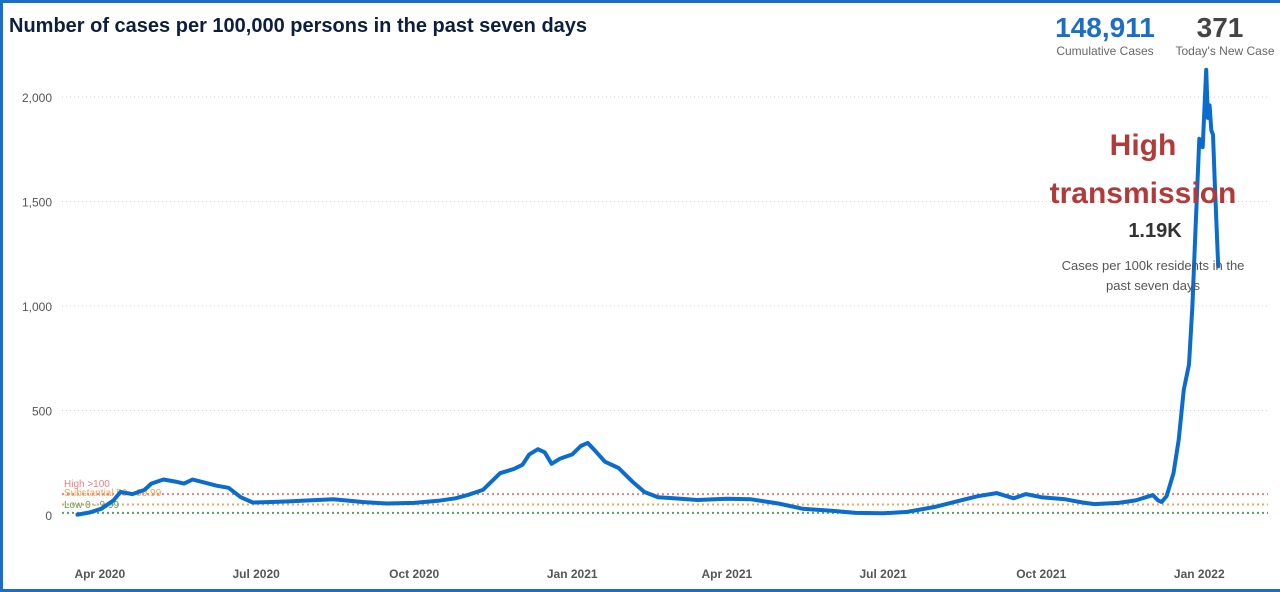 Image resolution: width=1280 pixels, height=592 pixels. I want to click on transmission-level-title: High transmission, so click(1143, 169).